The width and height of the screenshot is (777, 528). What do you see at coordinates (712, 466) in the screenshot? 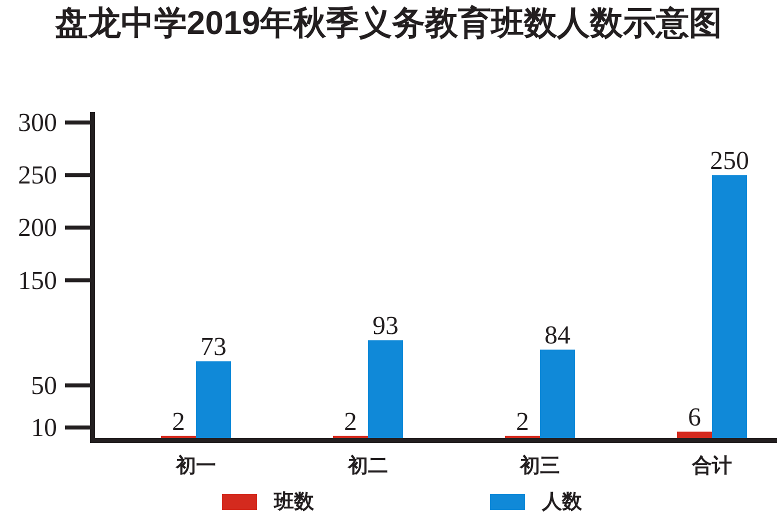
I see `x-tick-label: 合计` at bounding box center [712, 466].